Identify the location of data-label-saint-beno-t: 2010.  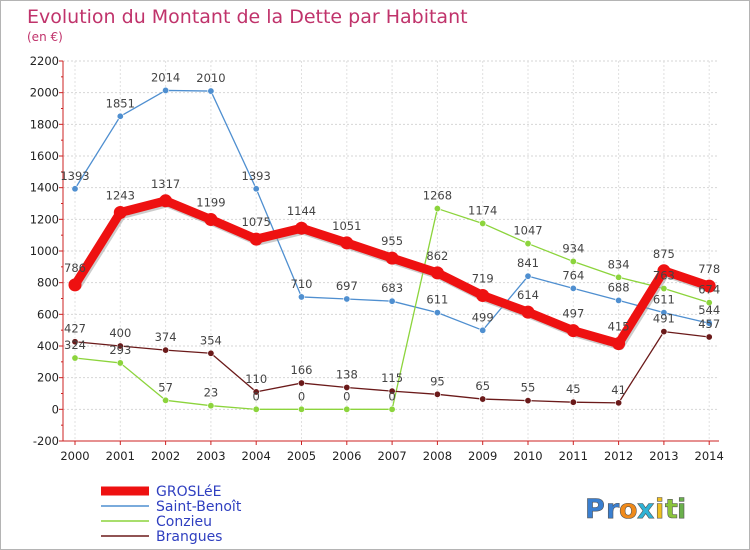
(210, 78).